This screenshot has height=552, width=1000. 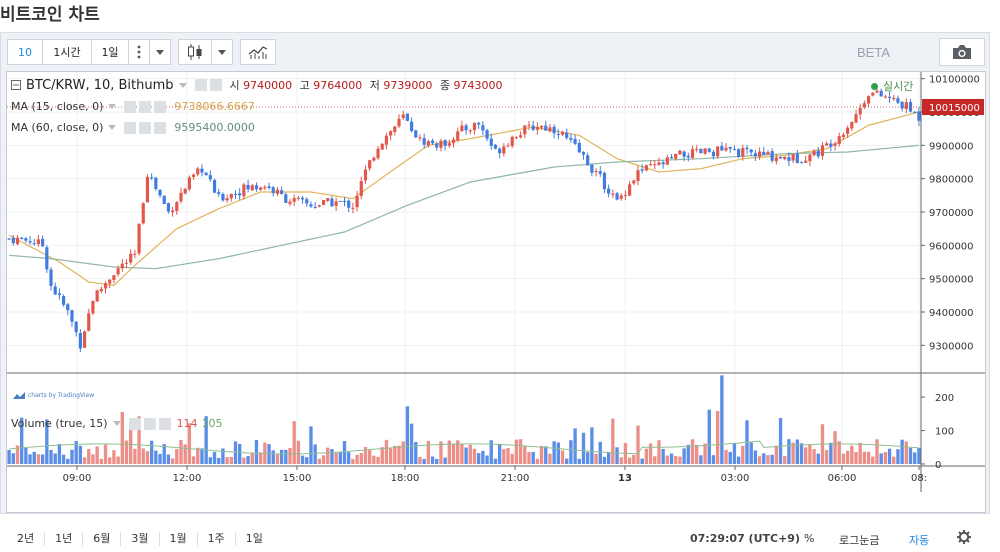 I want to click on more-intervals-button, so click(x=139, y=52).